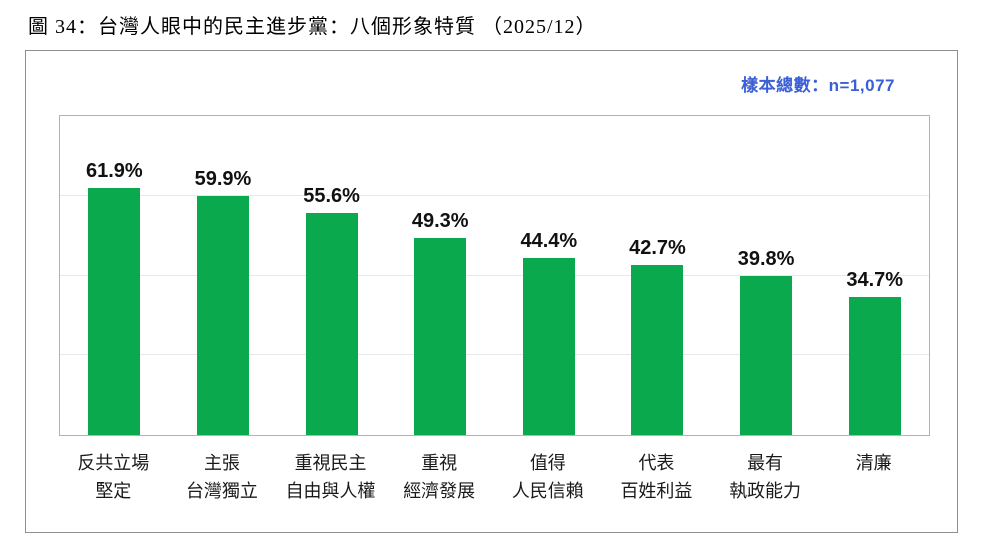 Image resolution: width=984 pixels, height=556 pixels. What do you see at coordinates (221, 477) in the screenshot?
I see `x-axis-label: 主張 台灣獨立` at bounding box center [221, 477].